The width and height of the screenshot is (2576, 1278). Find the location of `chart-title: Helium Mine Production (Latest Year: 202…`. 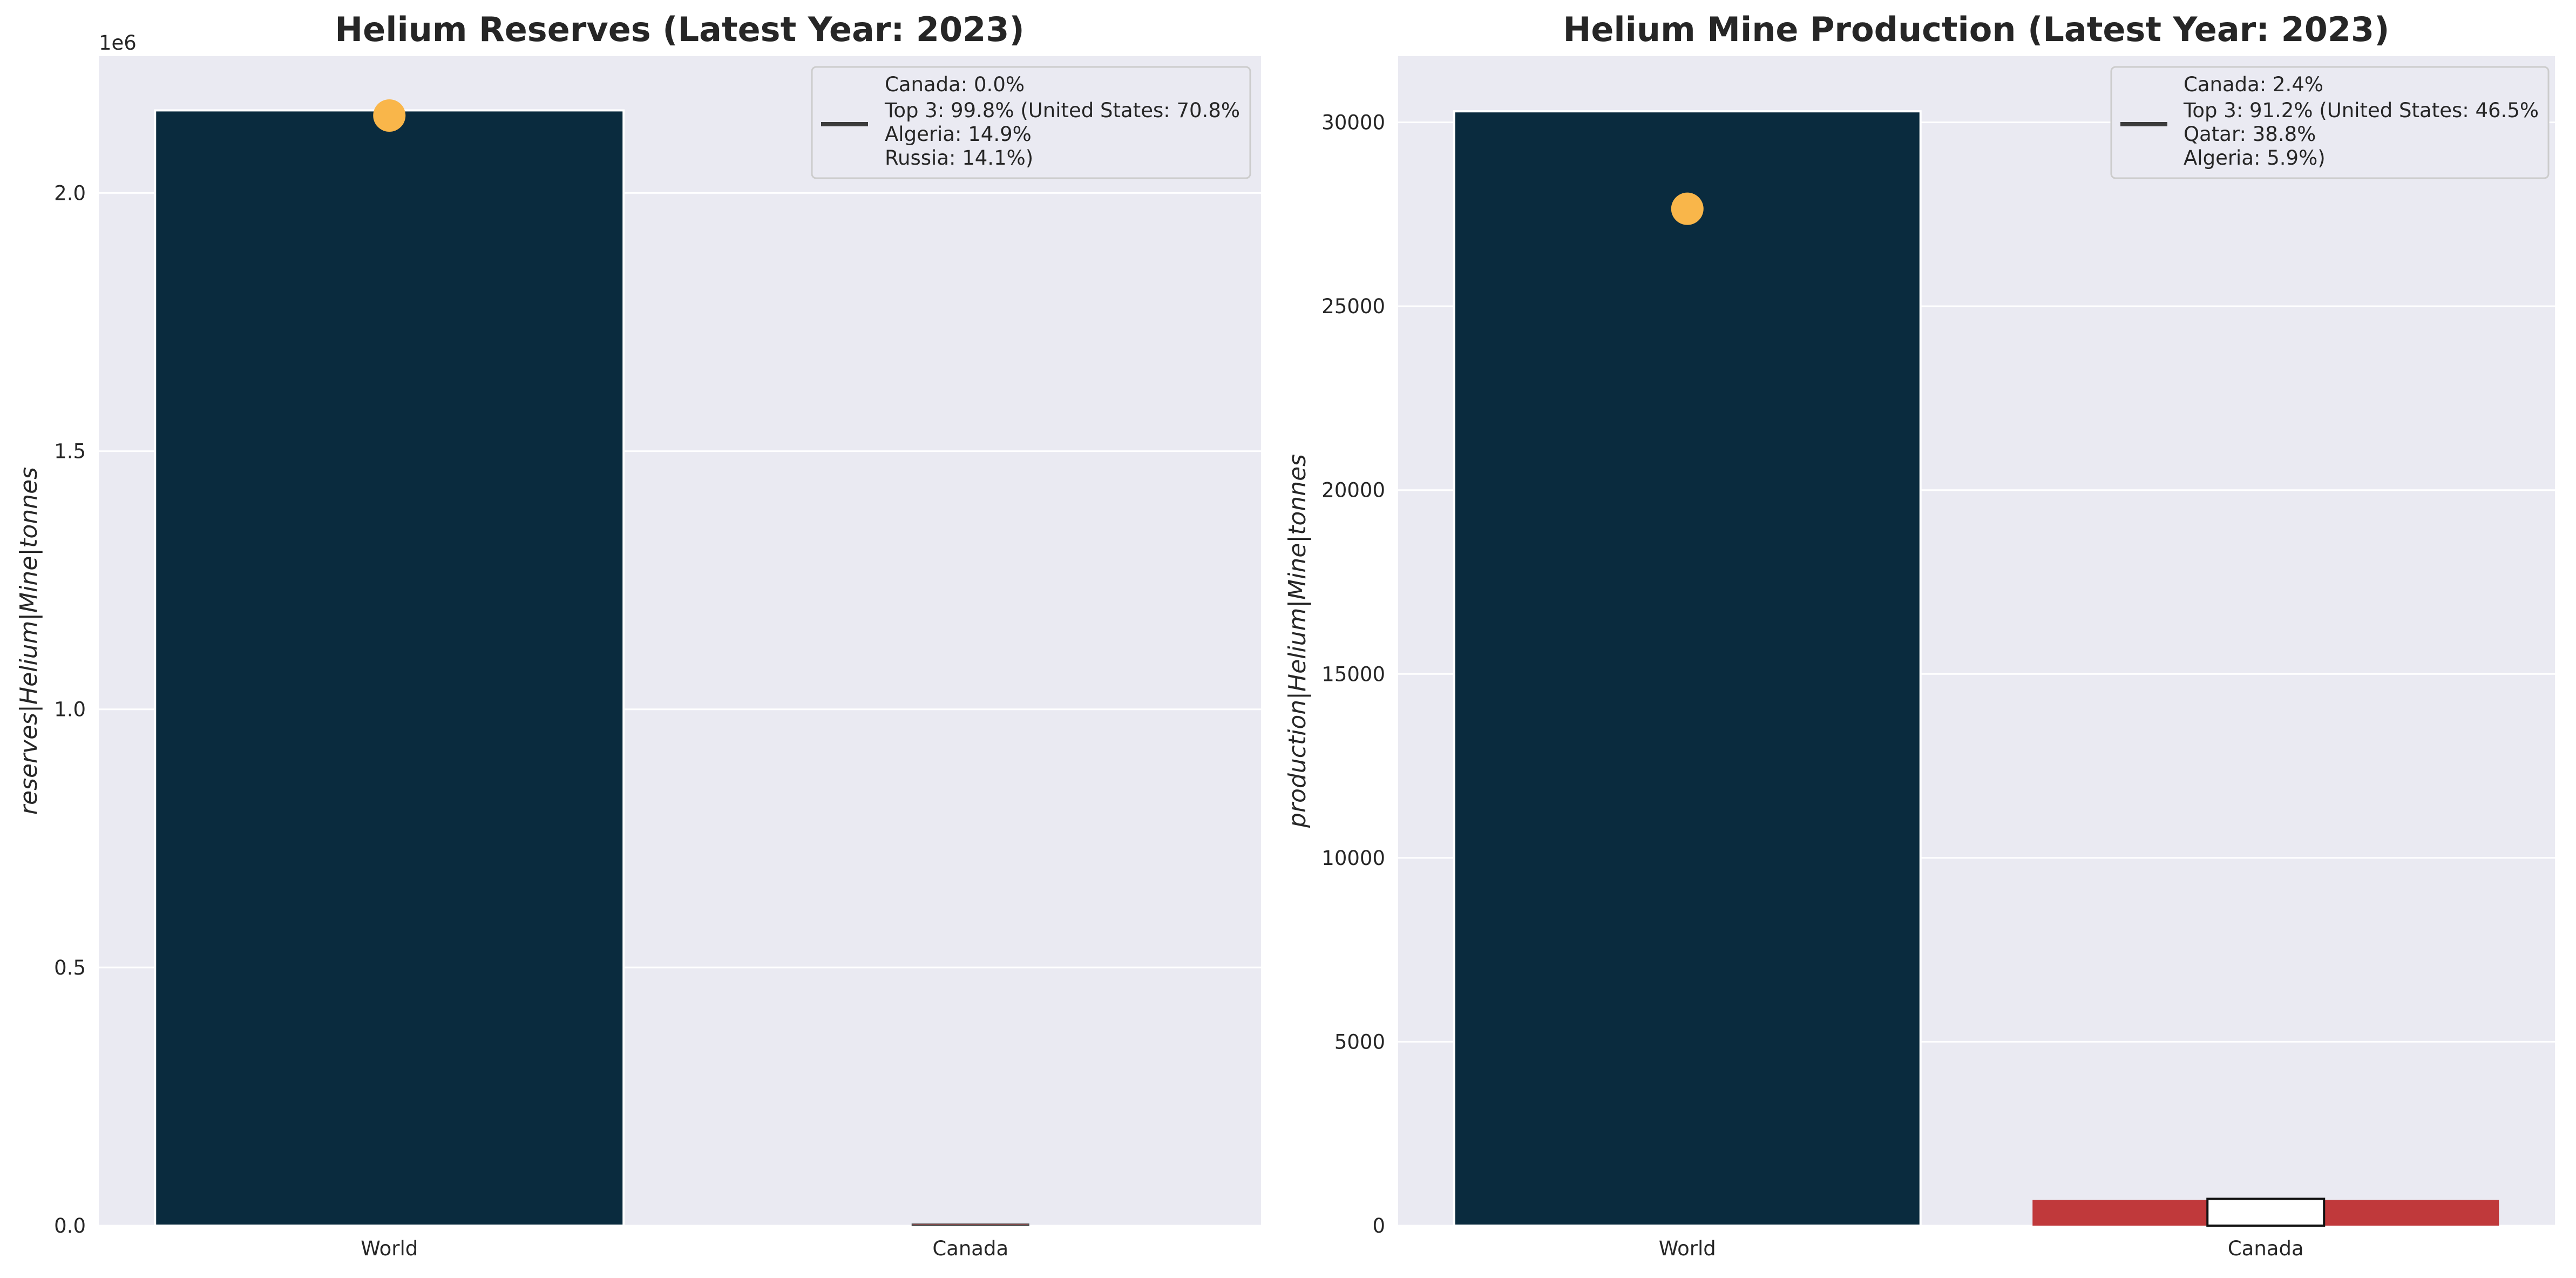

chart-title: Helium Mine Production (Latest Year: 202… is located at coordinates (1976, 29).